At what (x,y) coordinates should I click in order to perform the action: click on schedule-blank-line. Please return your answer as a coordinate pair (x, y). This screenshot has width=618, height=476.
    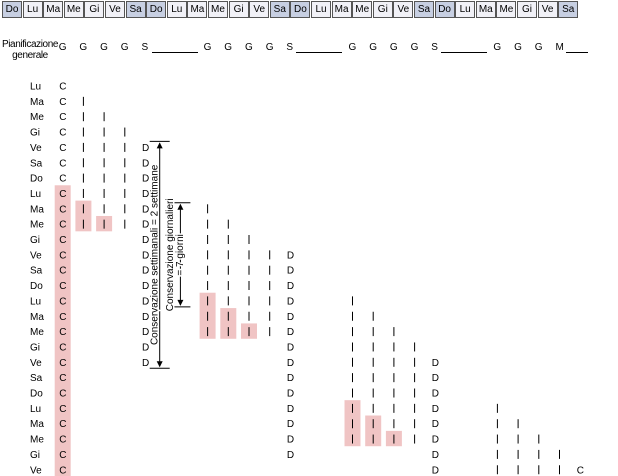
    Looking at the image, I should click on (576, 52).